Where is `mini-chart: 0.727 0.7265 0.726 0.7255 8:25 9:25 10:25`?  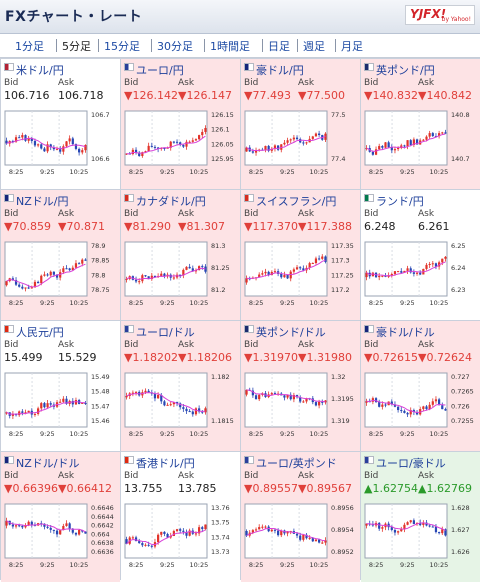
mini-chart: 0.727 0.7265 0.726 0.7255 8:25 9:25 10:25 is located at coordinates (420, 386).